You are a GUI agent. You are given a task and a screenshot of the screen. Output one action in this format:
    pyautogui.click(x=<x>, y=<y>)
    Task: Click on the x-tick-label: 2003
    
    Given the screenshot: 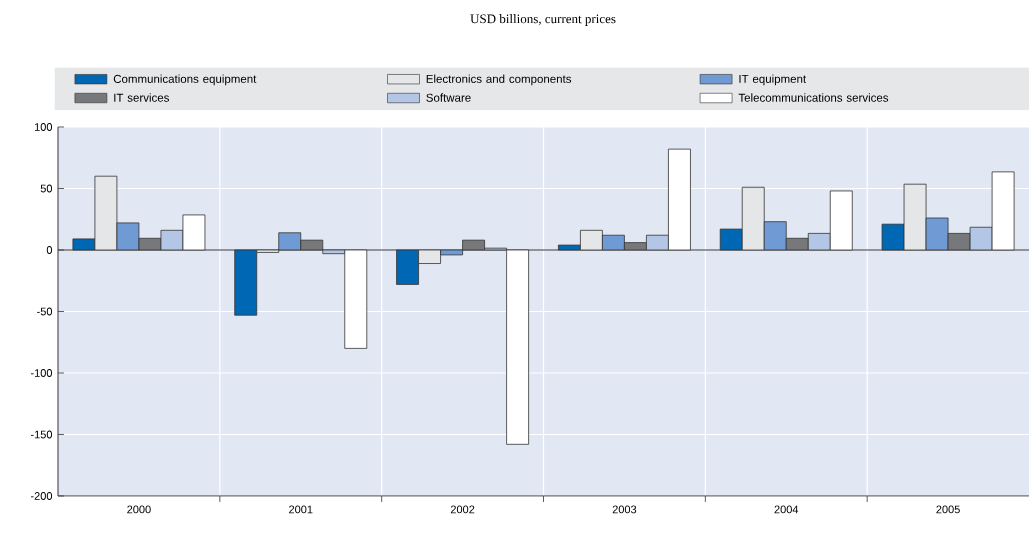 What is the action you would take?
    pyautogui.click(x=624, y=509)
    